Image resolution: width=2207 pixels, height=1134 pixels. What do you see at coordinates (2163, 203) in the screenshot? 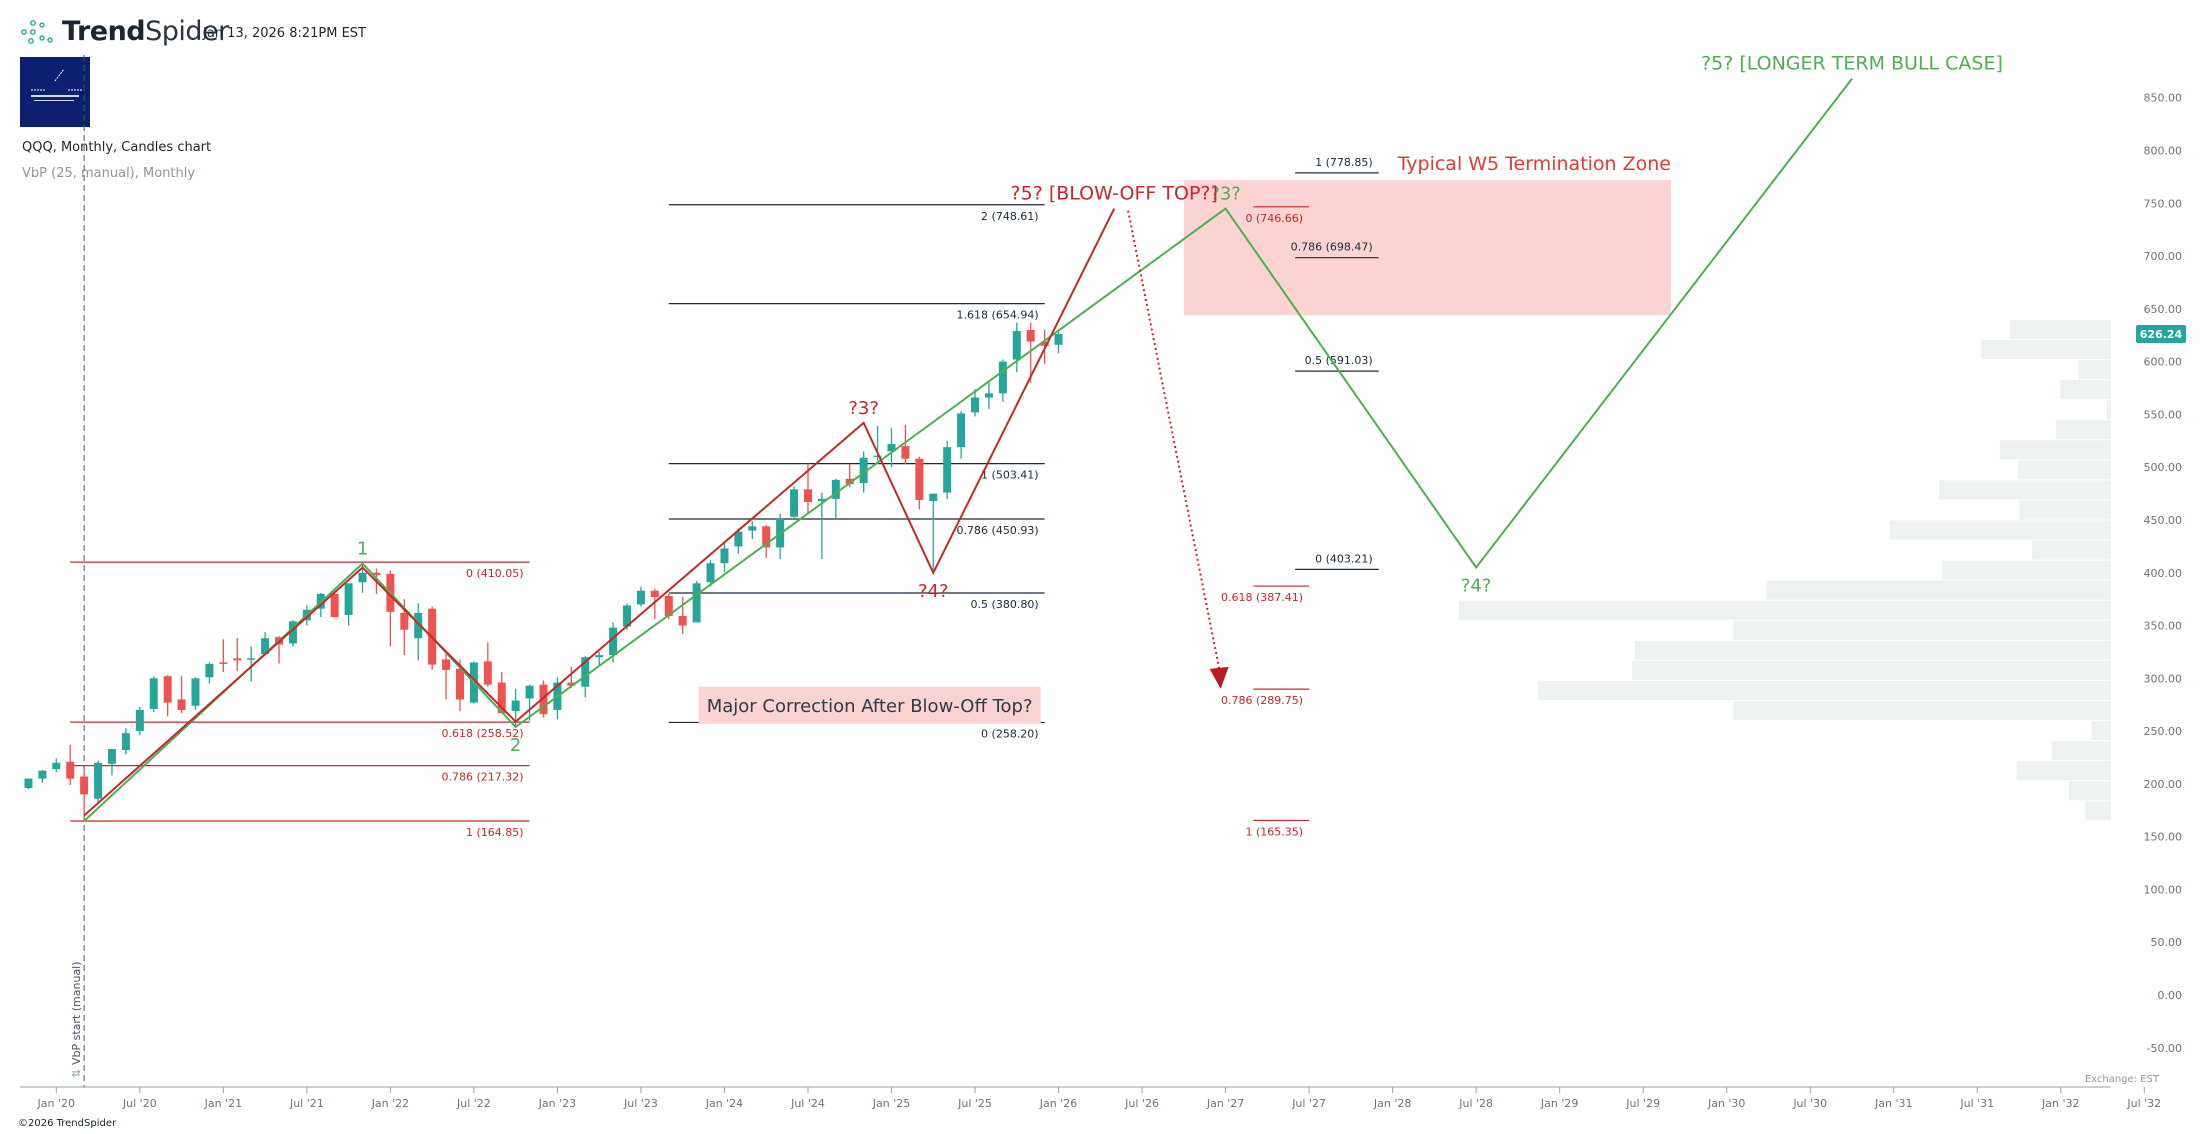
I see `y-tick-label: 750.00` at bounding box center [2163, 203].